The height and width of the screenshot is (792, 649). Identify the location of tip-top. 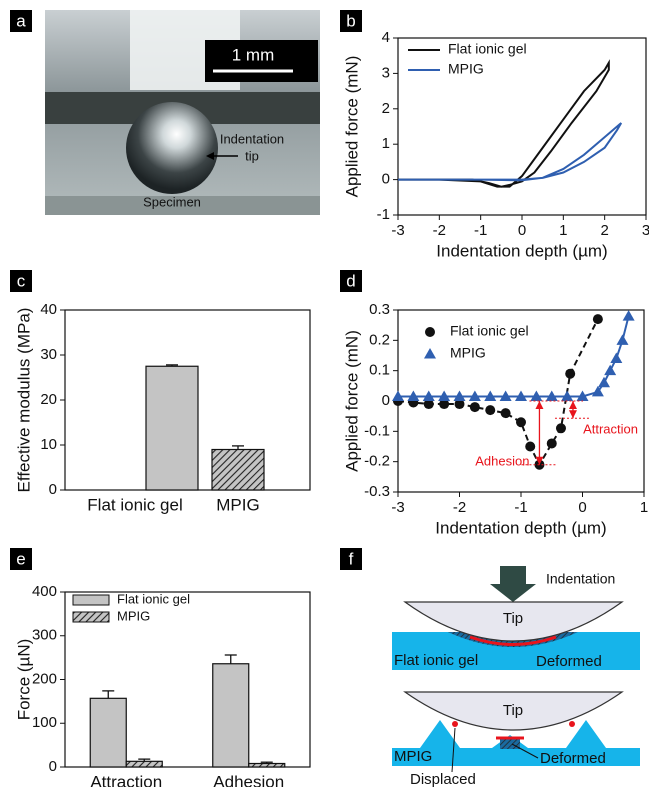
(513, 621).